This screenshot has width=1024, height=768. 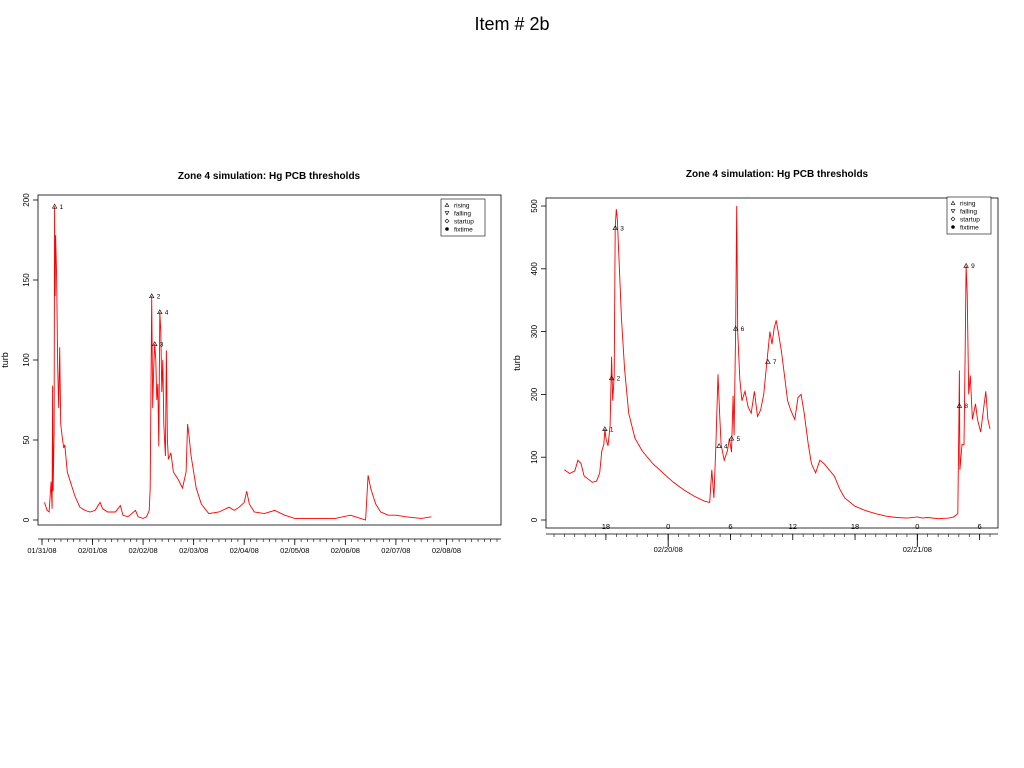 What do you see at coordinates (534, 331) in the screenshot?
I see `y-tick-label: 300` at bounding box center [534, 331].